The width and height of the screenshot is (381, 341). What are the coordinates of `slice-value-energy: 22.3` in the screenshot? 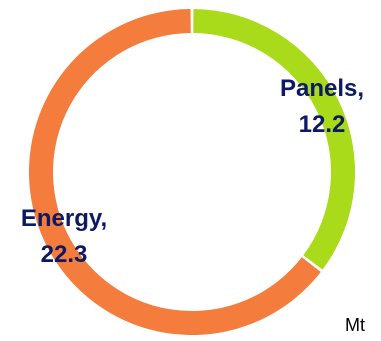 It's located at (64, 254).